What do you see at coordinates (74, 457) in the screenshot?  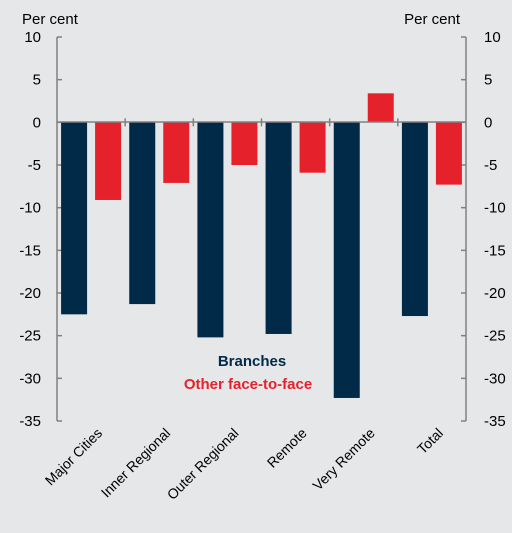 I see `x-category-label: Major Cities` at bounding box center [74, 457].